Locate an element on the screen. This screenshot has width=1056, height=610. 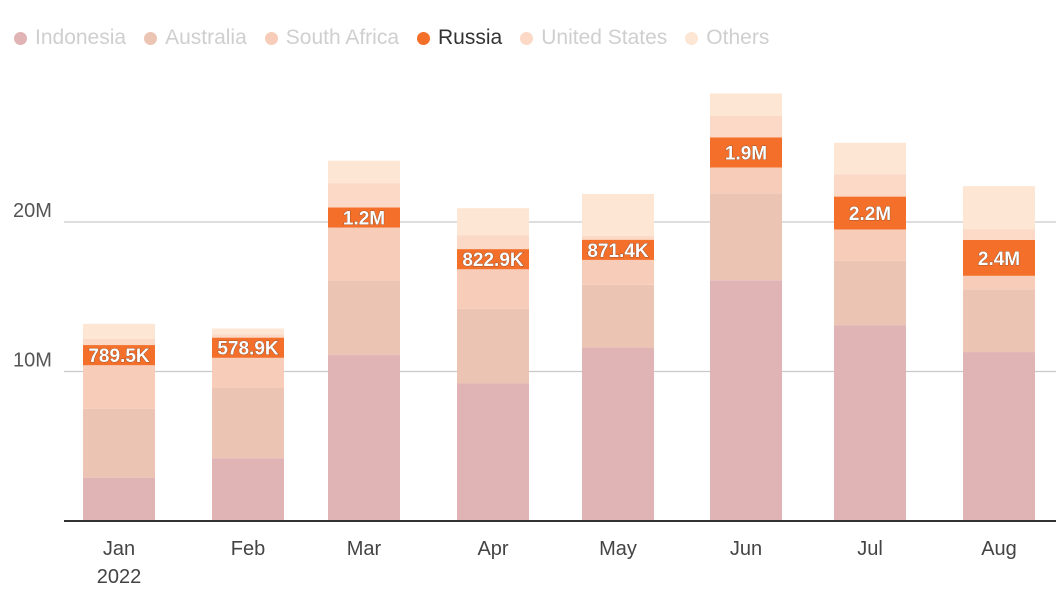
data-label-text: 822.9K is located at coordinates (493, 260).